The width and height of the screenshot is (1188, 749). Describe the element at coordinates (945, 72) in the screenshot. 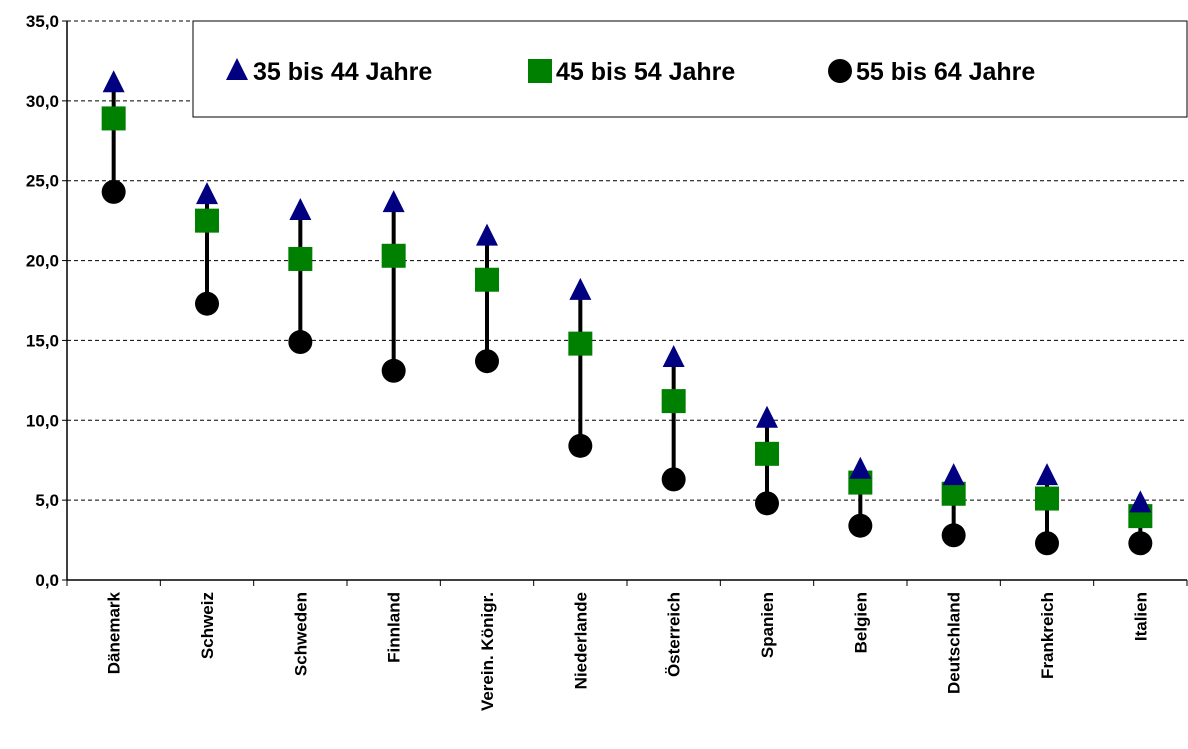

I see `legend-label: 55 bis 64 Jahre` at that location.